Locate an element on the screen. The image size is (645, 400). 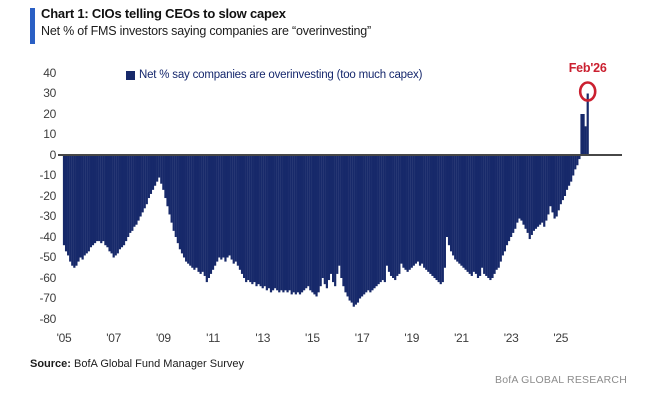
chart-title: Chart 1: CIOs telling CEOs to slow capex is located at coordinates (163, 13).